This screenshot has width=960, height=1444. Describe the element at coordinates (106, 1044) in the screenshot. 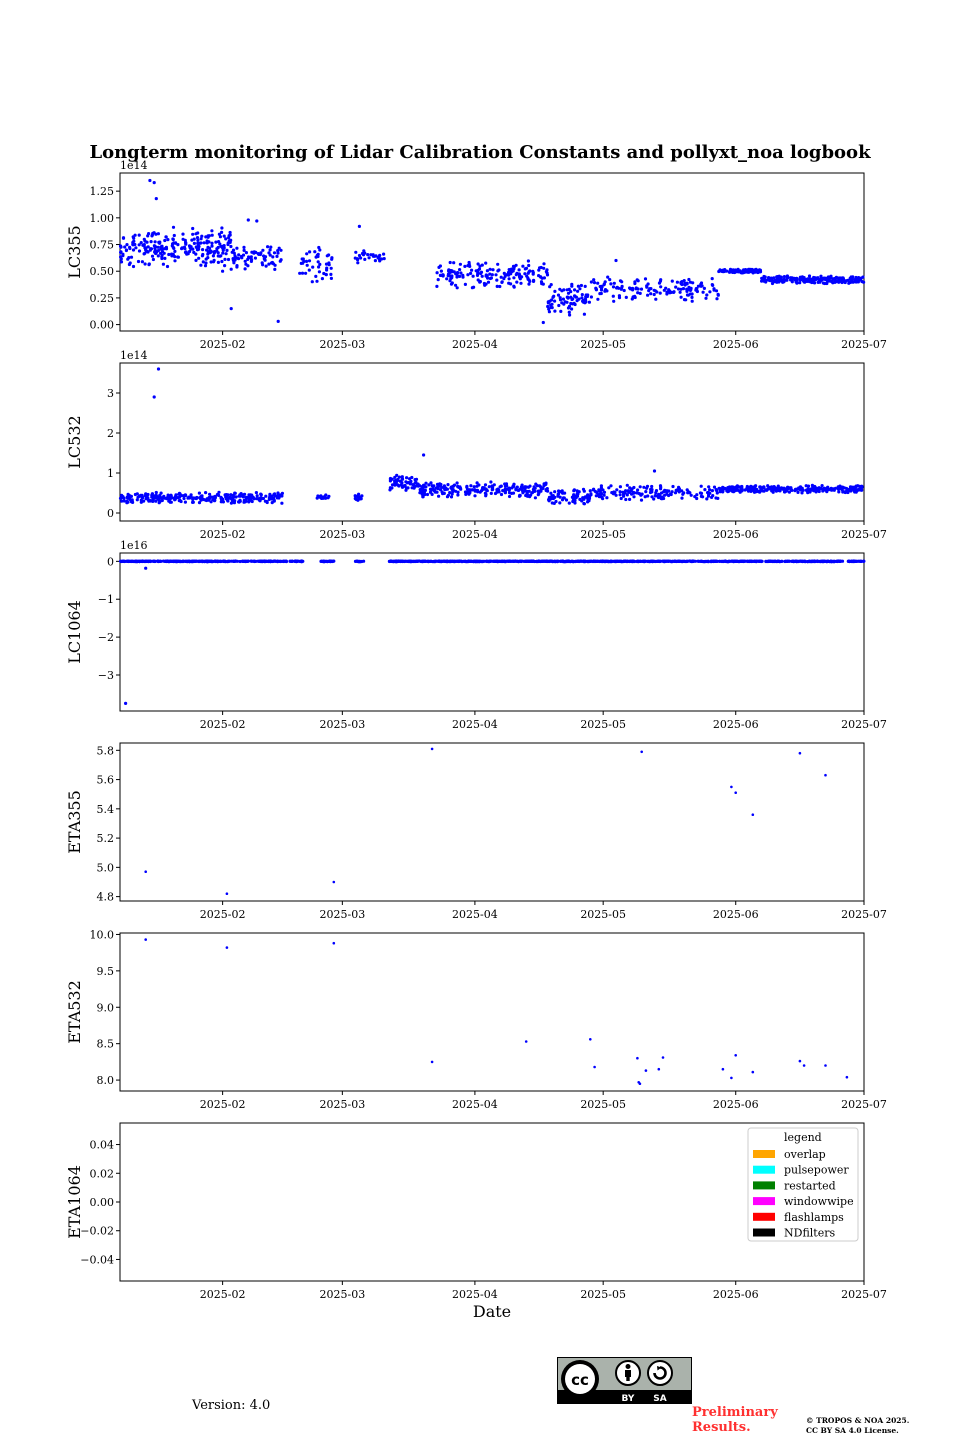

I see `eta532-ytick-label: 8.5` at that location.